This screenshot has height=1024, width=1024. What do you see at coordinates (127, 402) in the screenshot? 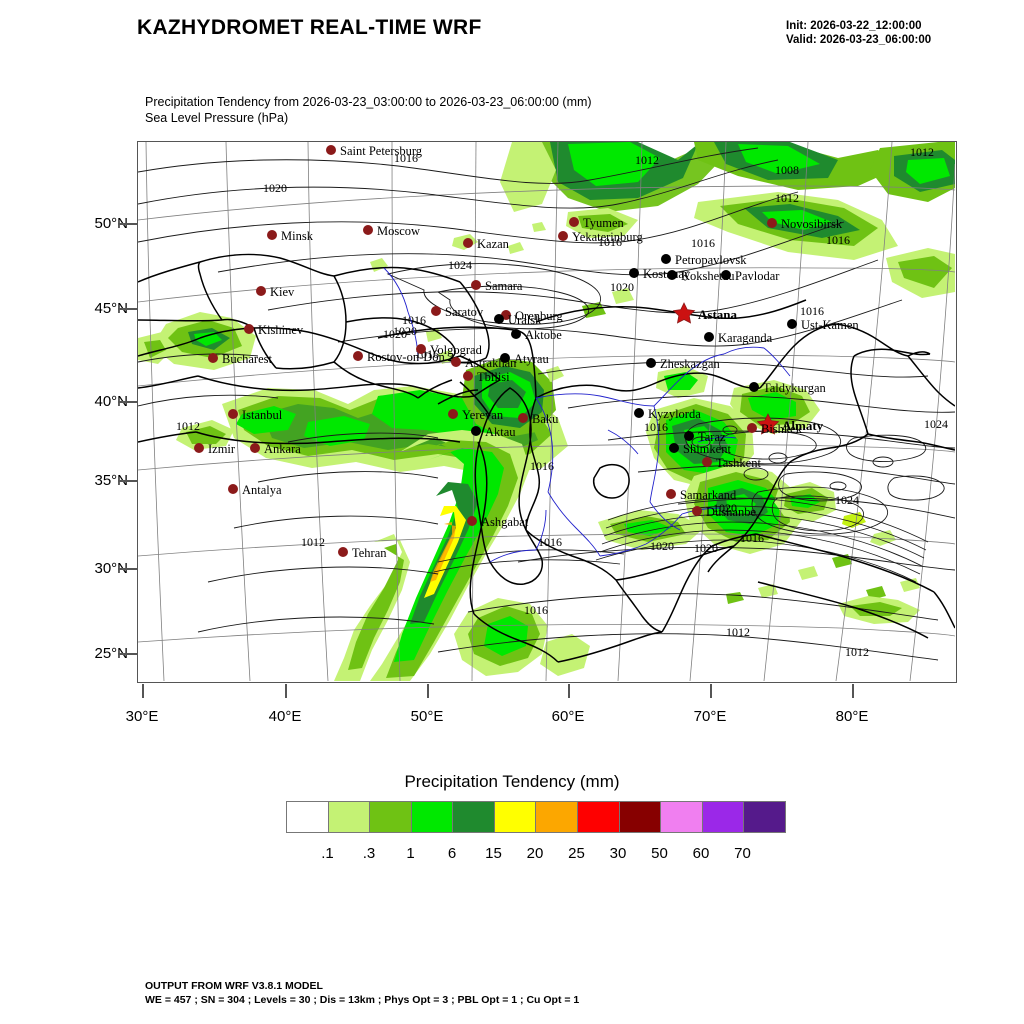
I see `lat-tick-mark-40N` at bounding box center [127, 402].